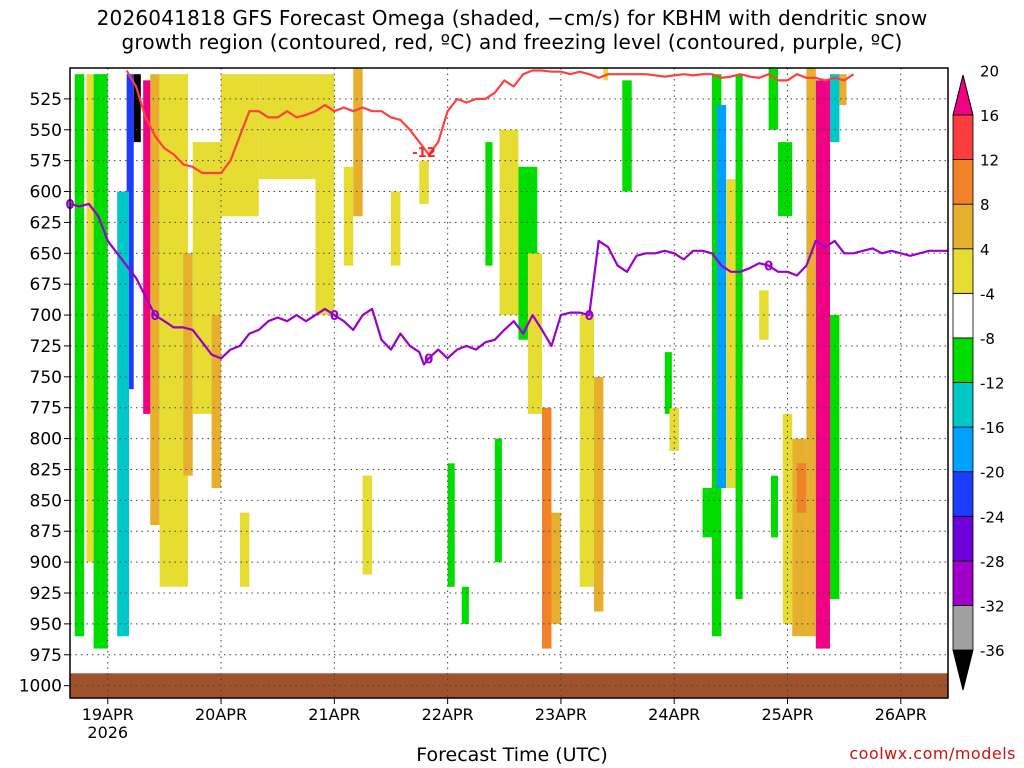  What do you see at coordinates (46, 131) in the screenshot?
I see `y-tick-label: 550` at bounding box center [46, 131].